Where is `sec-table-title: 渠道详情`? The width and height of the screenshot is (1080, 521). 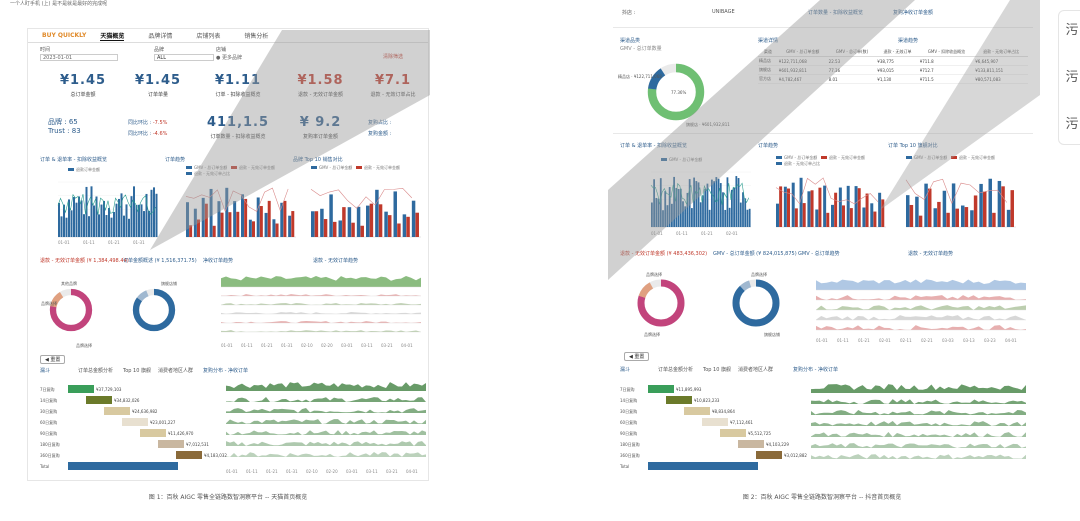 sec-table-title: 渠道详情 is located at coordinates (768, 41).